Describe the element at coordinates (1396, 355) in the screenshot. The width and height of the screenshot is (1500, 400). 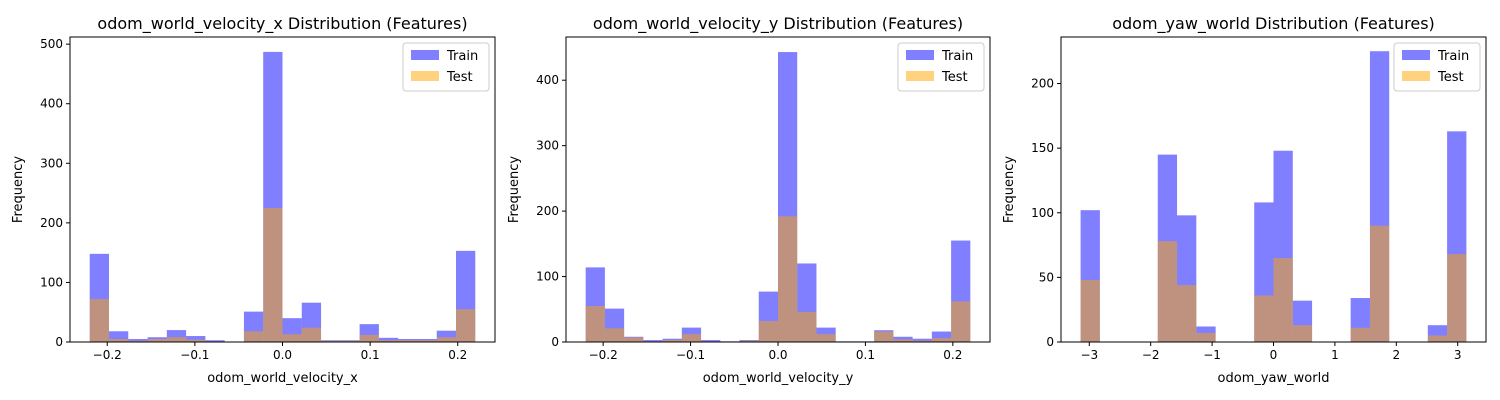
I see `x-tick-label: 2` at that location.